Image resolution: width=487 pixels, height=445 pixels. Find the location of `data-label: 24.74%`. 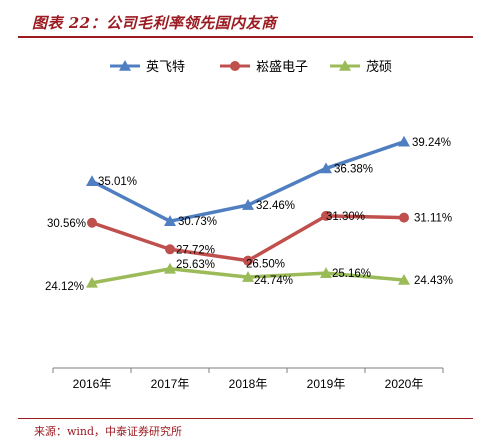

data-label: 24.74% is located at coordinates (273, 281).